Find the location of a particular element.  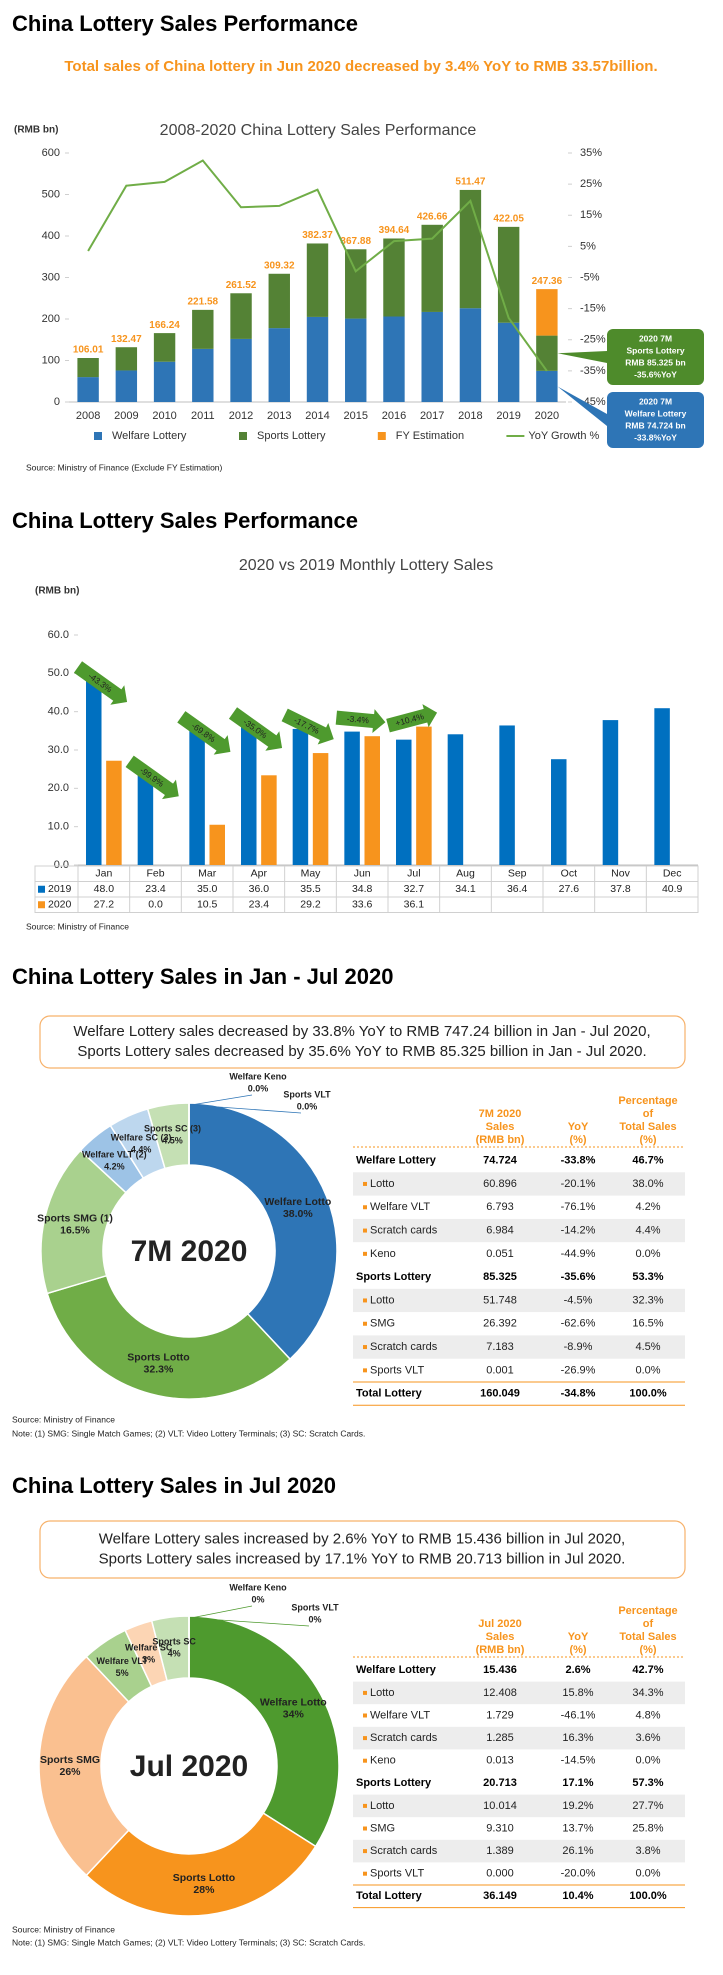

table-header: Sales is located at coordinates (500, 1127).